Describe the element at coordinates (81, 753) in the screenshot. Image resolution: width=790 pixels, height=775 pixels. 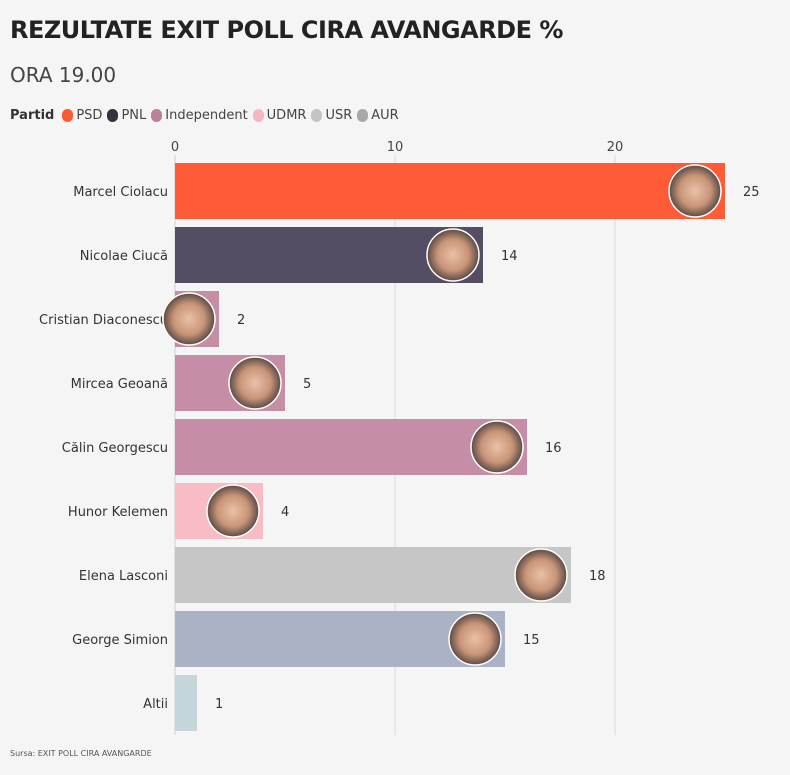
I see `source-note: Sursa: EXIT POLL CIRA AVANGARDE` at that location.